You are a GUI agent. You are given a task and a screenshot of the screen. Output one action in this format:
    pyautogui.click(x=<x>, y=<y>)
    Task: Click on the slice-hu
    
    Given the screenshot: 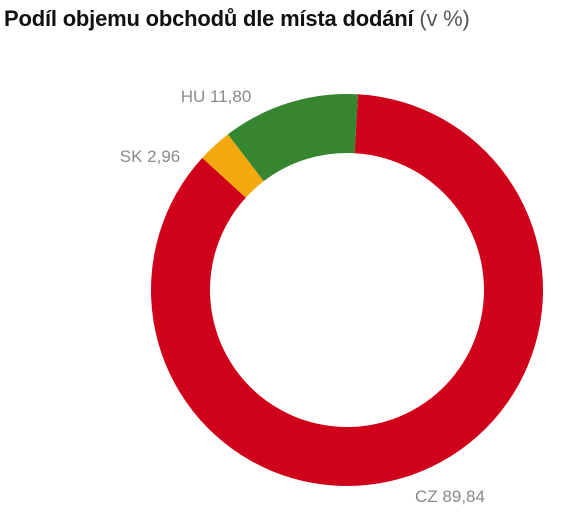 What is the action you would take?
    pyautogui.click(x=292, y=138)
    